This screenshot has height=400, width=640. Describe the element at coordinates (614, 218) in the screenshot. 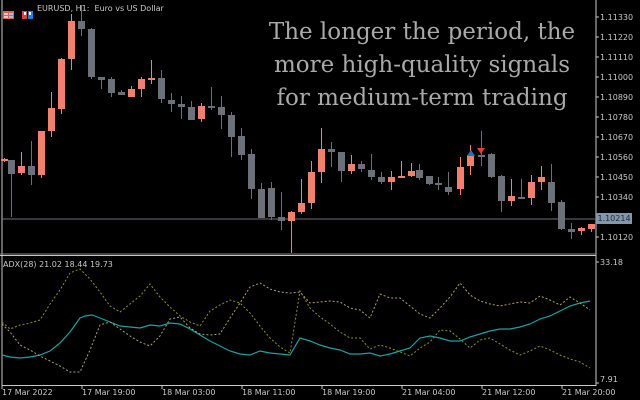

I see `current-price-tag: 1.10214` at that location.